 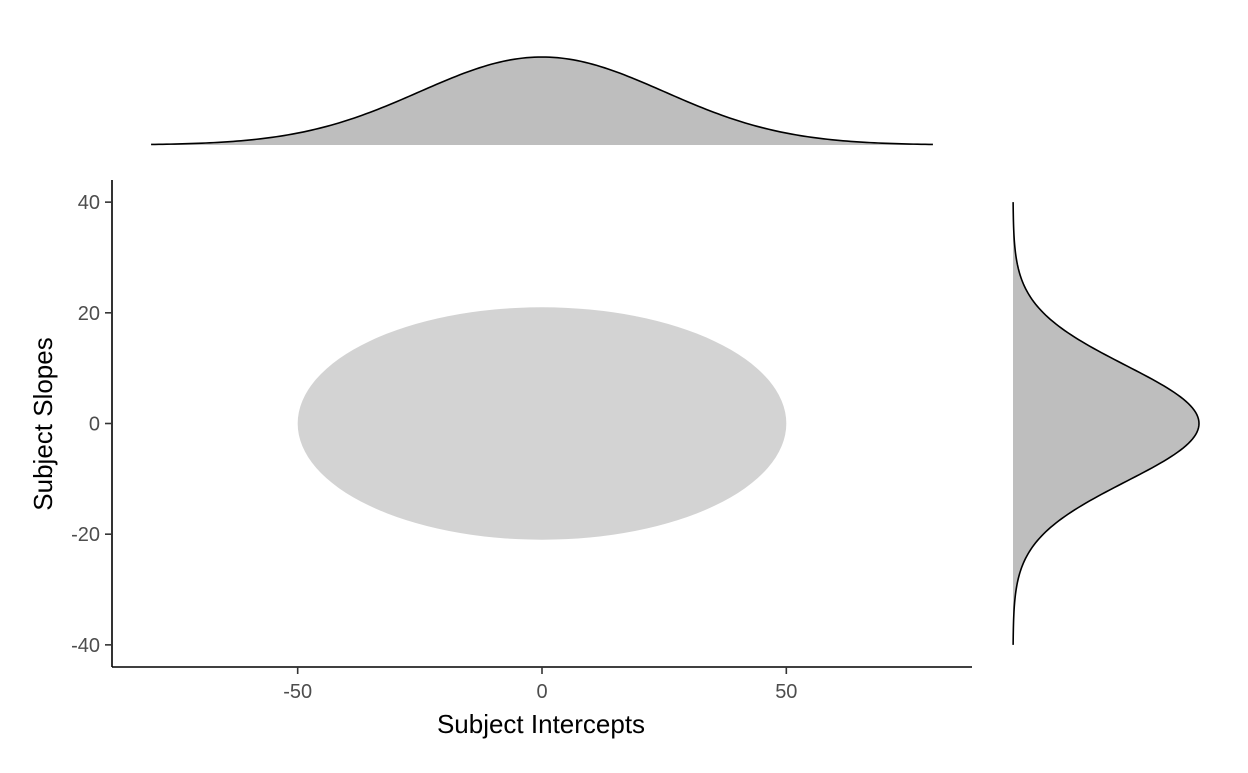 What do you see at coordinates (85, 646) in the screenshot?
I see `y-tick-label: -40` at bounding box center [85, 646].